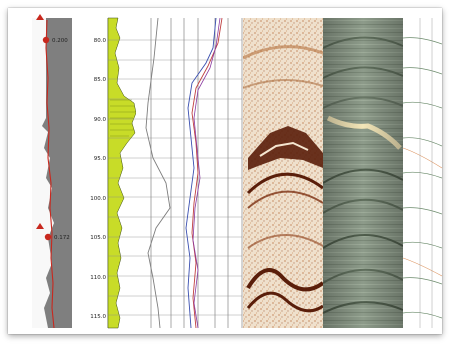 The width and height of the screenshot is (449, 350). What do you see at coordinates (100, 41) in the screenshot?
I see `depth-label: 80.0` at bounding box center [100, 41].